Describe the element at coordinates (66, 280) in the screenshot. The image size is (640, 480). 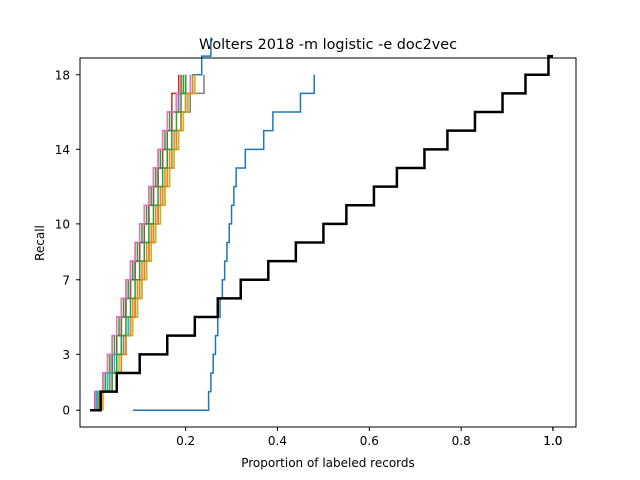
I see `y-tick-label: 7` at that location.